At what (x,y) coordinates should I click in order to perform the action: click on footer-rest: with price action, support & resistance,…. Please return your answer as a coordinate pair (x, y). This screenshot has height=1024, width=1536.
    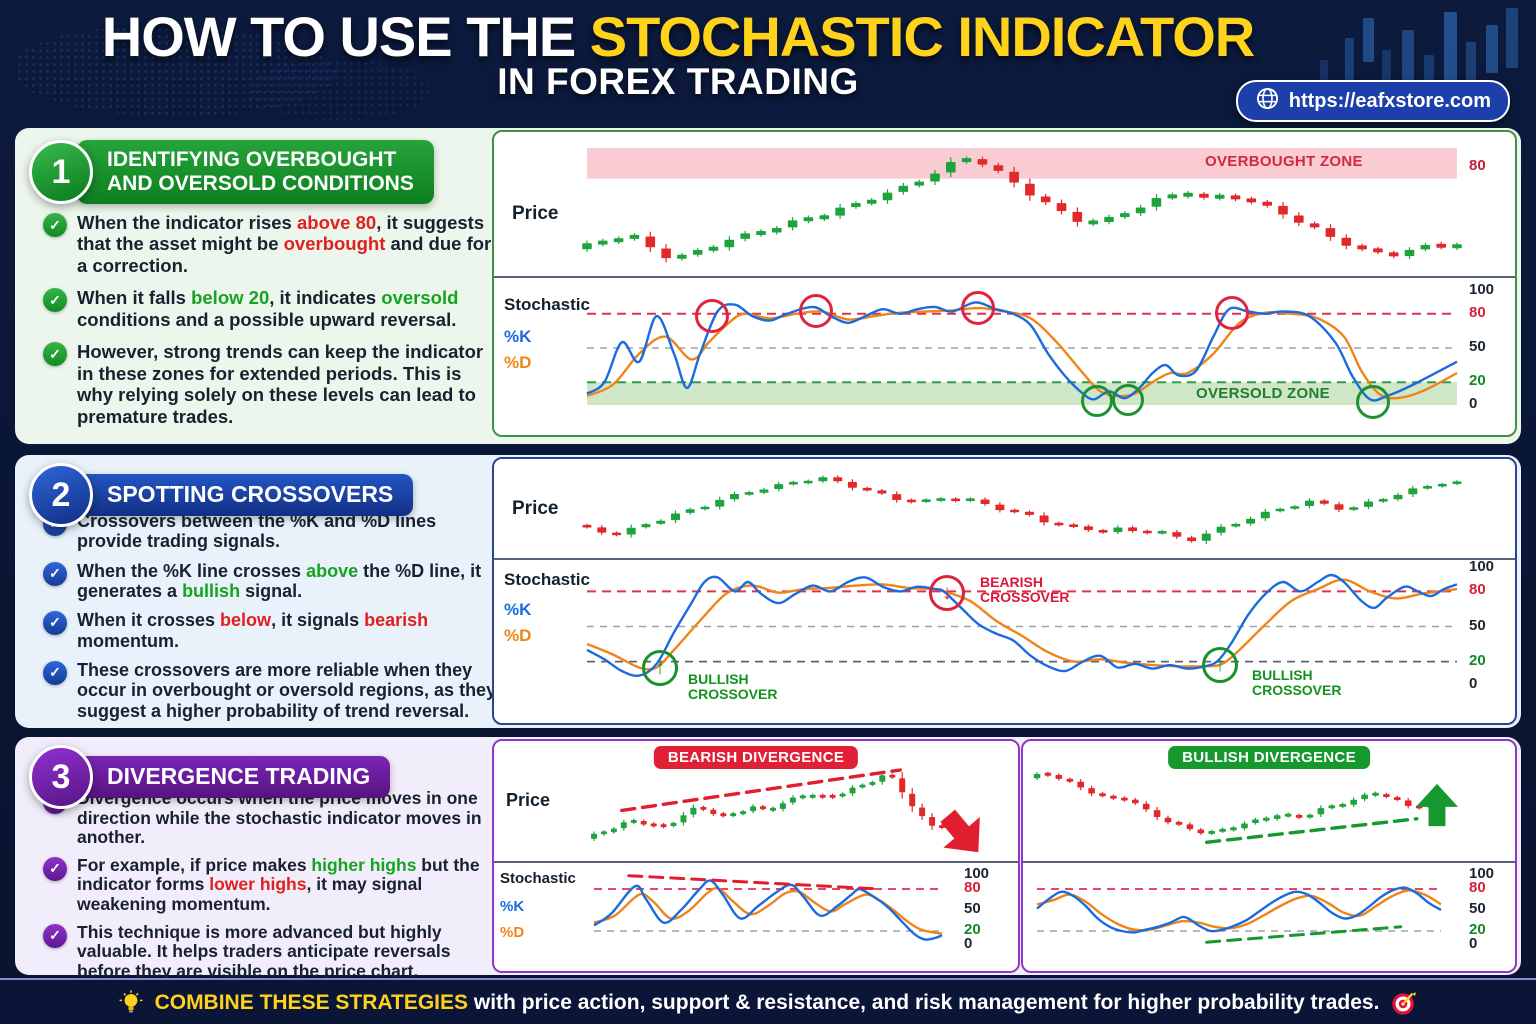
    Looking at the image, I should click on (924, 1002).